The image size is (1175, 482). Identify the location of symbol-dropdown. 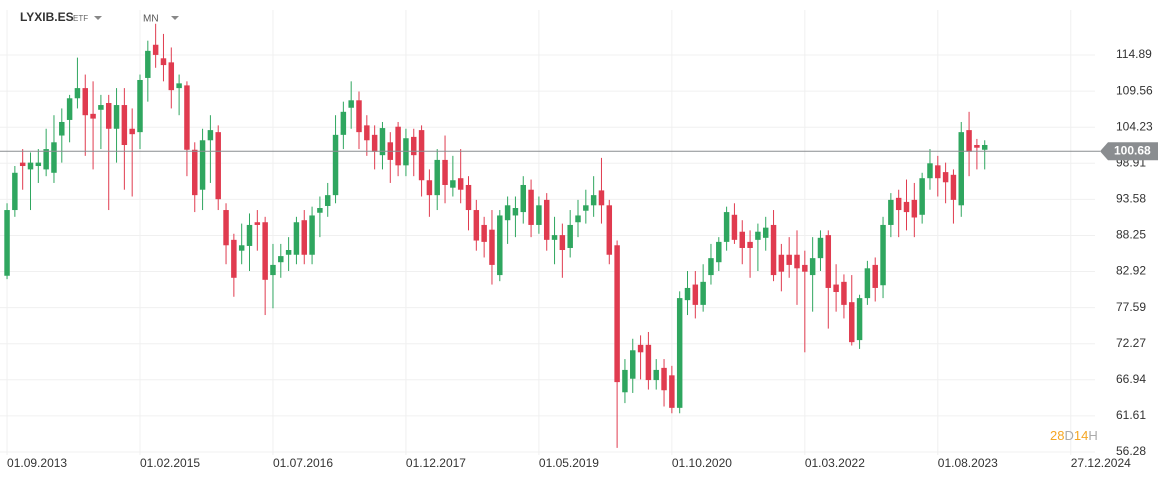
(98, 18).